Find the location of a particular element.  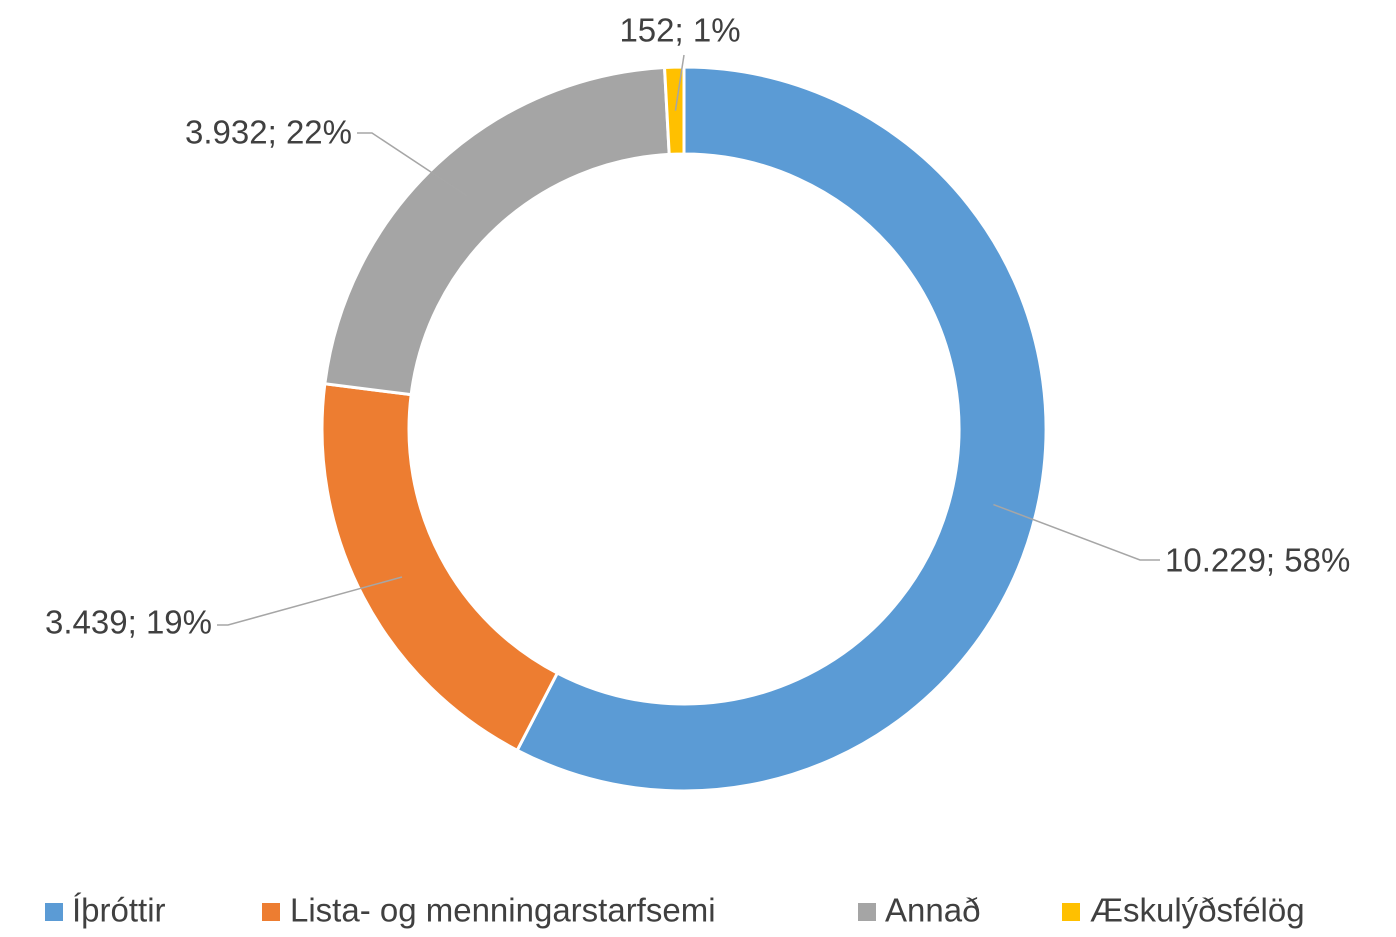

legend-label: Íþróttir is located at coordinates (119, 910).